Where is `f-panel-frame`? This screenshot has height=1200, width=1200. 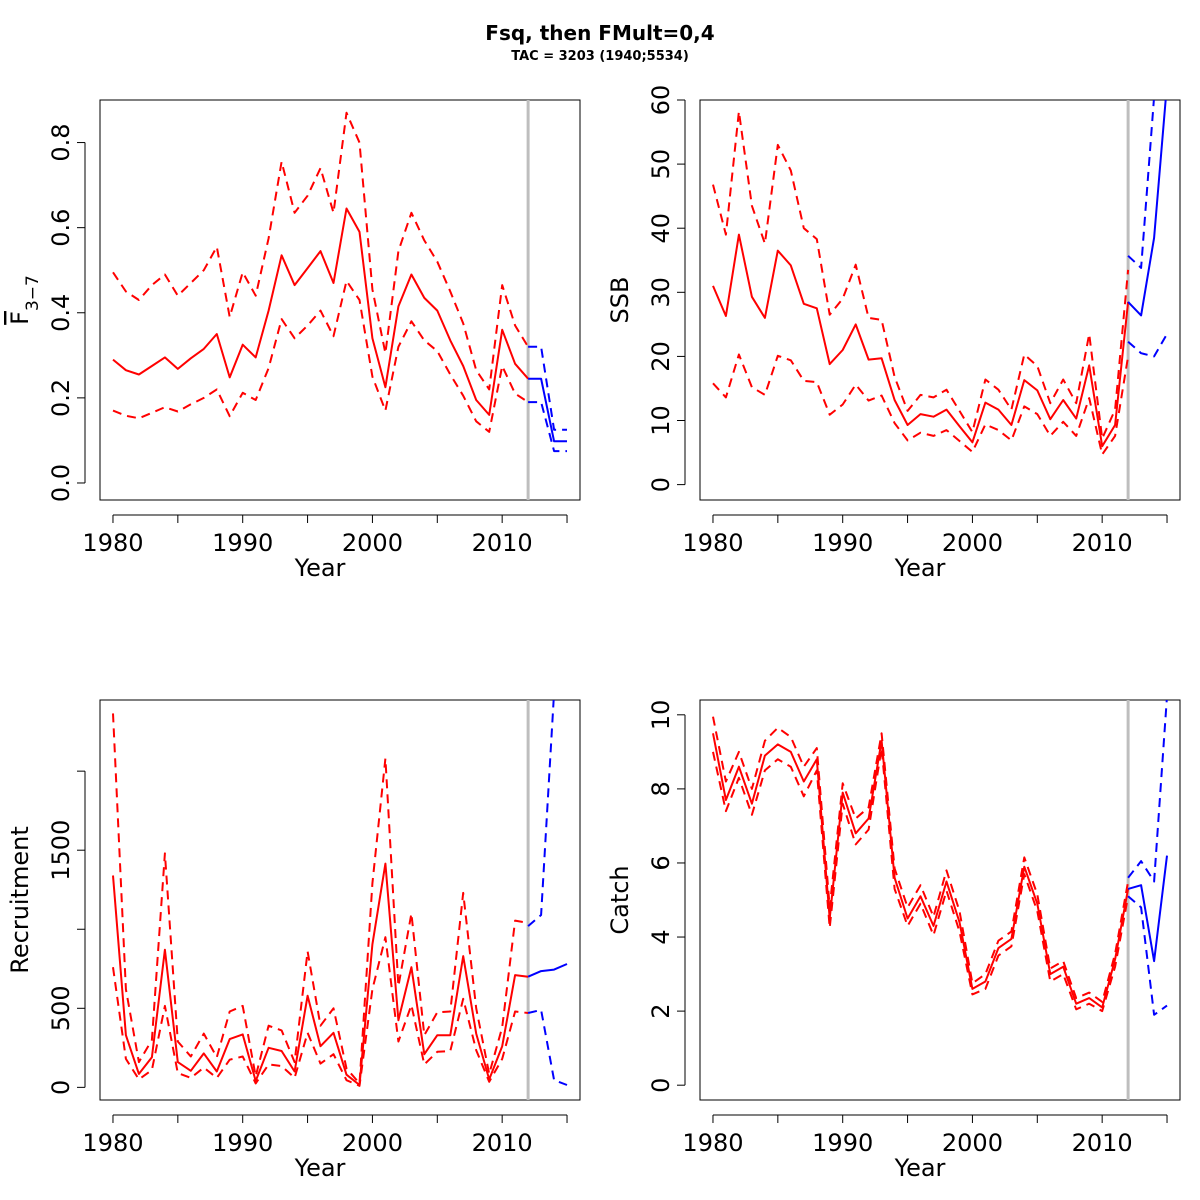 f-panel-frame is located at coordinates (340, 300).